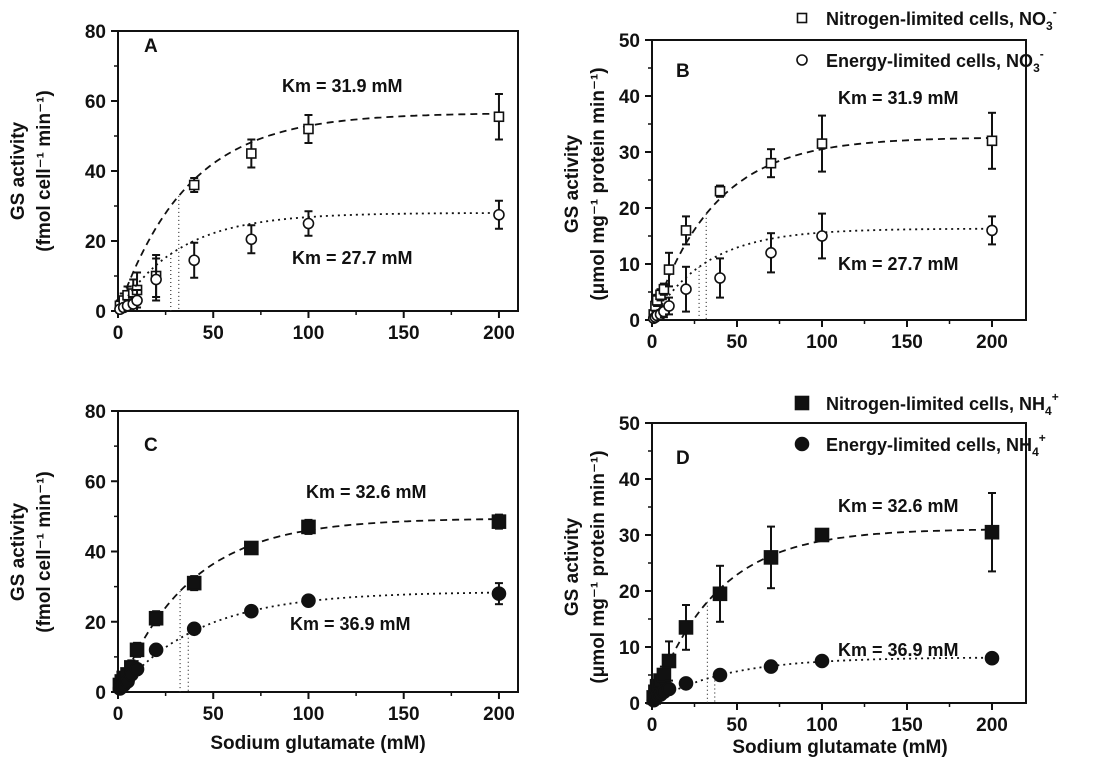 The height and width of the screenshot is (763, 1110). What do you see at coordinates (151, 46) in the screenshot?
I see `panel-letter: A` at bounding box center [151, 46].